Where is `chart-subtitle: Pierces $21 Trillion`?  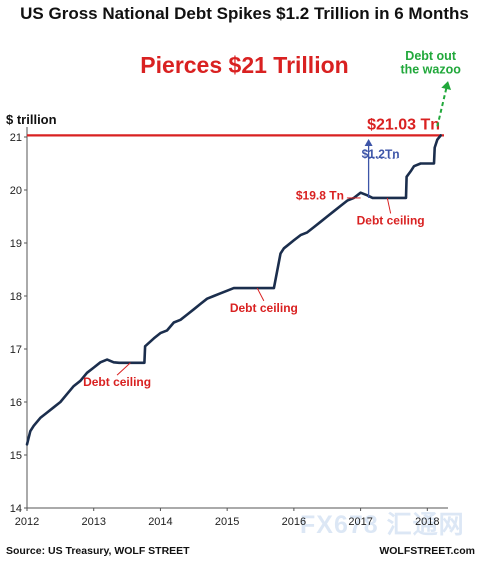 chart-subtitle: Pierces $21 Trillion is located at coordinates (244, 65).